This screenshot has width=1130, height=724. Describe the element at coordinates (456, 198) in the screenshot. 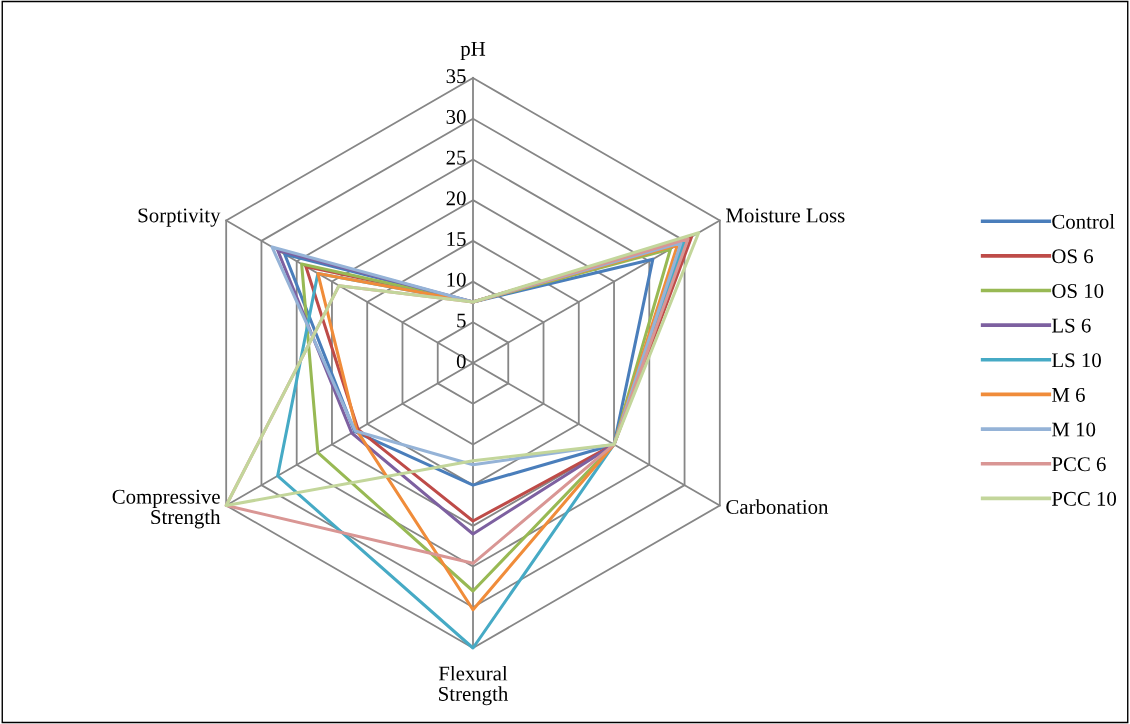

I see `y-tick-label: 20` at that location.